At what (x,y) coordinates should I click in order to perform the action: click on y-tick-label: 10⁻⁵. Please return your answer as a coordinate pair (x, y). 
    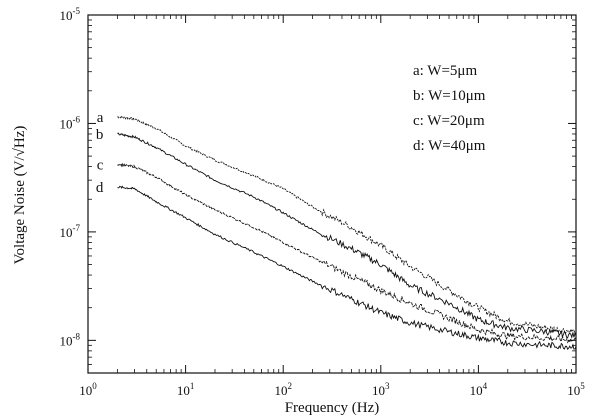
    Looking at the image, I should click on (70, 14).